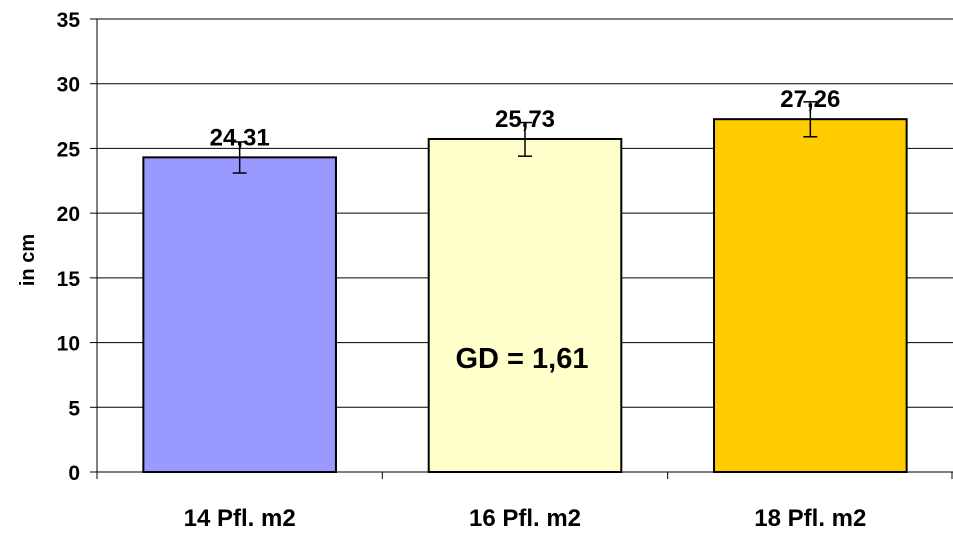 Image resolution: width=953 pixels, height=536 pixels. What do you see at coordinates (240, 137) in the screenshot?
I see `data-label: 24,31` at bounding box center [240, 137].